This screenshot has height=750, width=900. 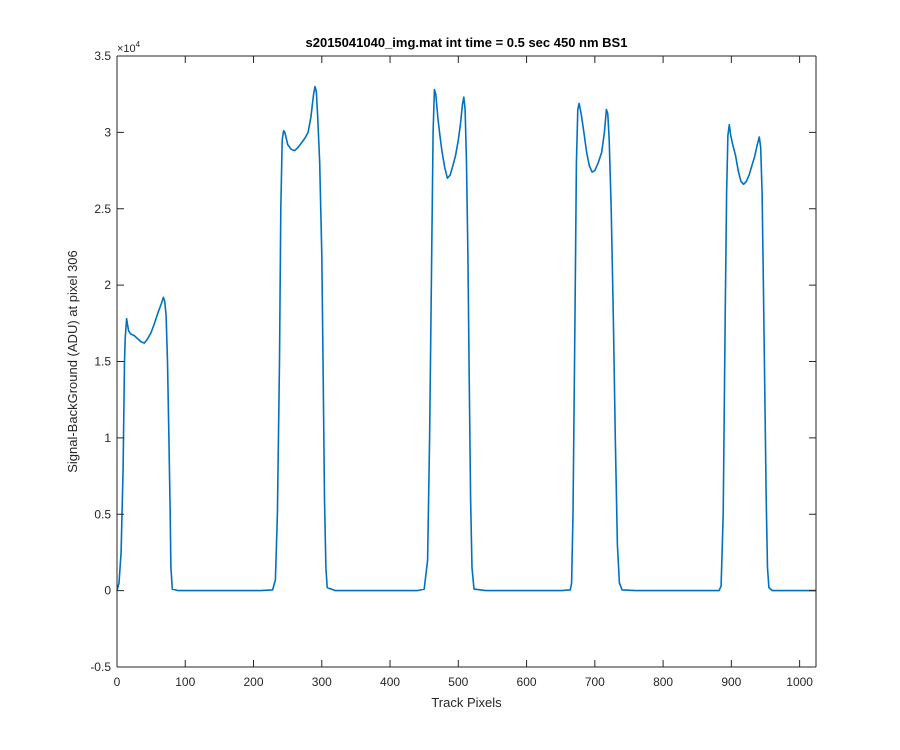 I want to click on x-tick-label: 300, so click(x=322, y=682).